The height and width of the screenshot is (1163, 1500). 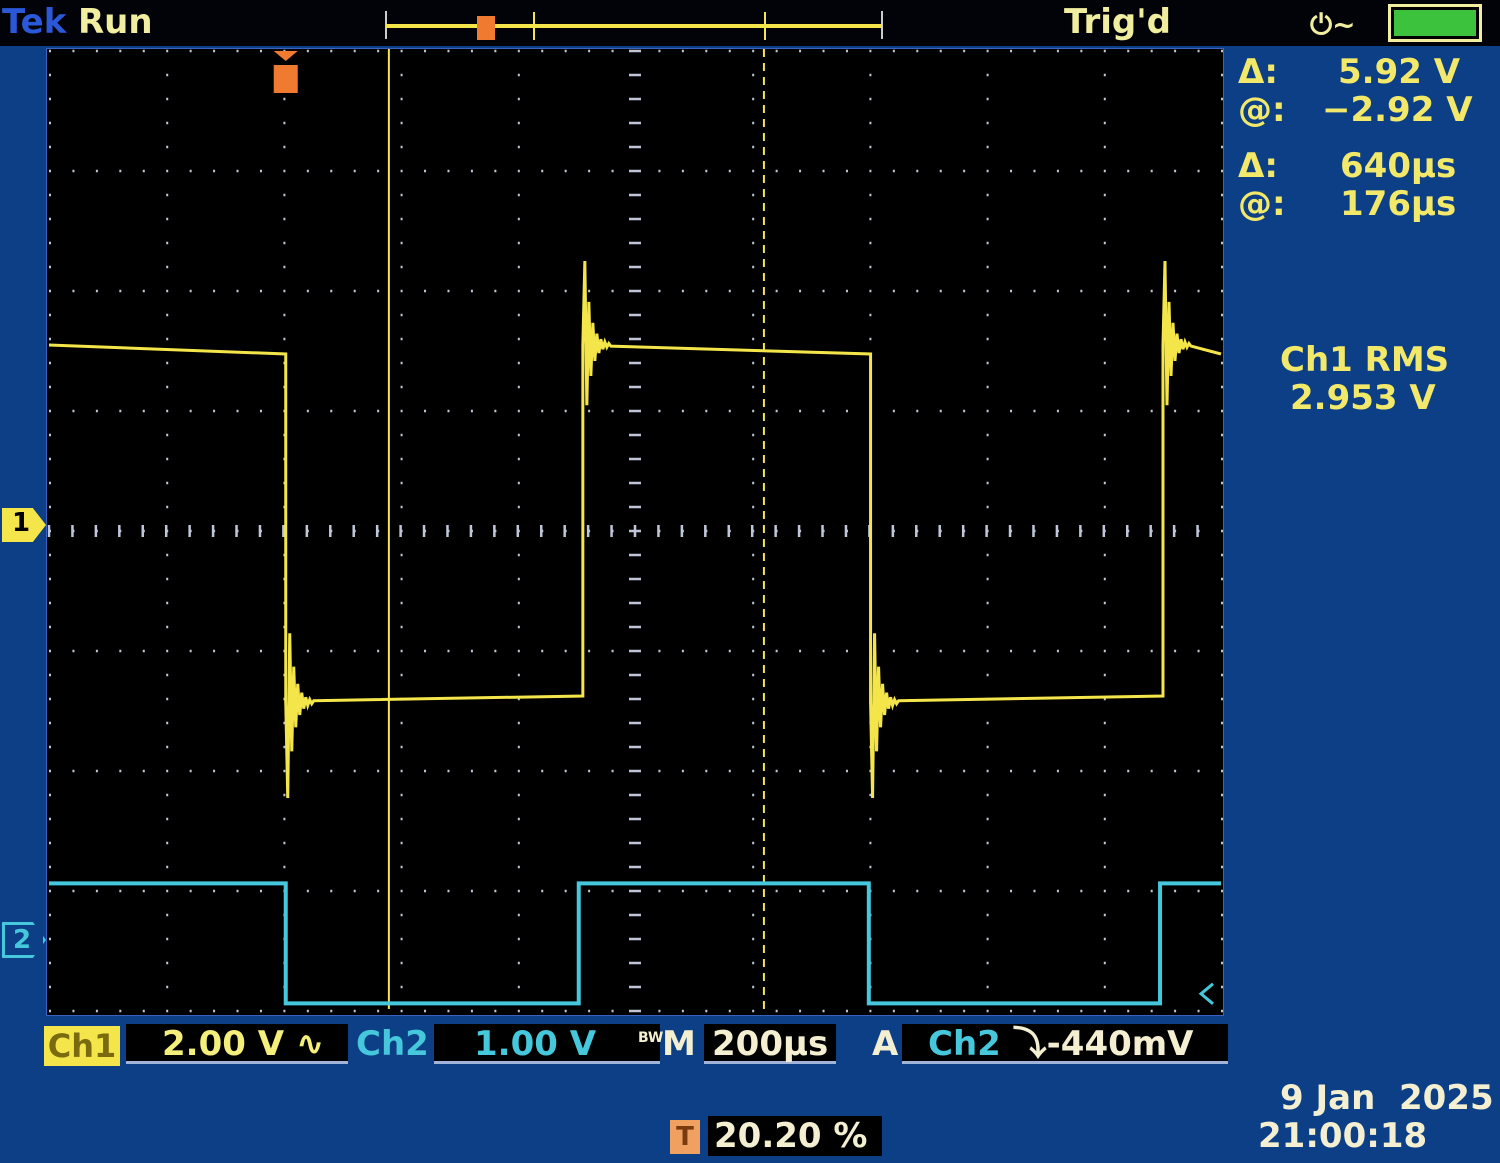 What do you see at coordinates (82, 1046) in the screenshot?
I see `ch1-button: Ch1` at bounding box center [82, 1046].